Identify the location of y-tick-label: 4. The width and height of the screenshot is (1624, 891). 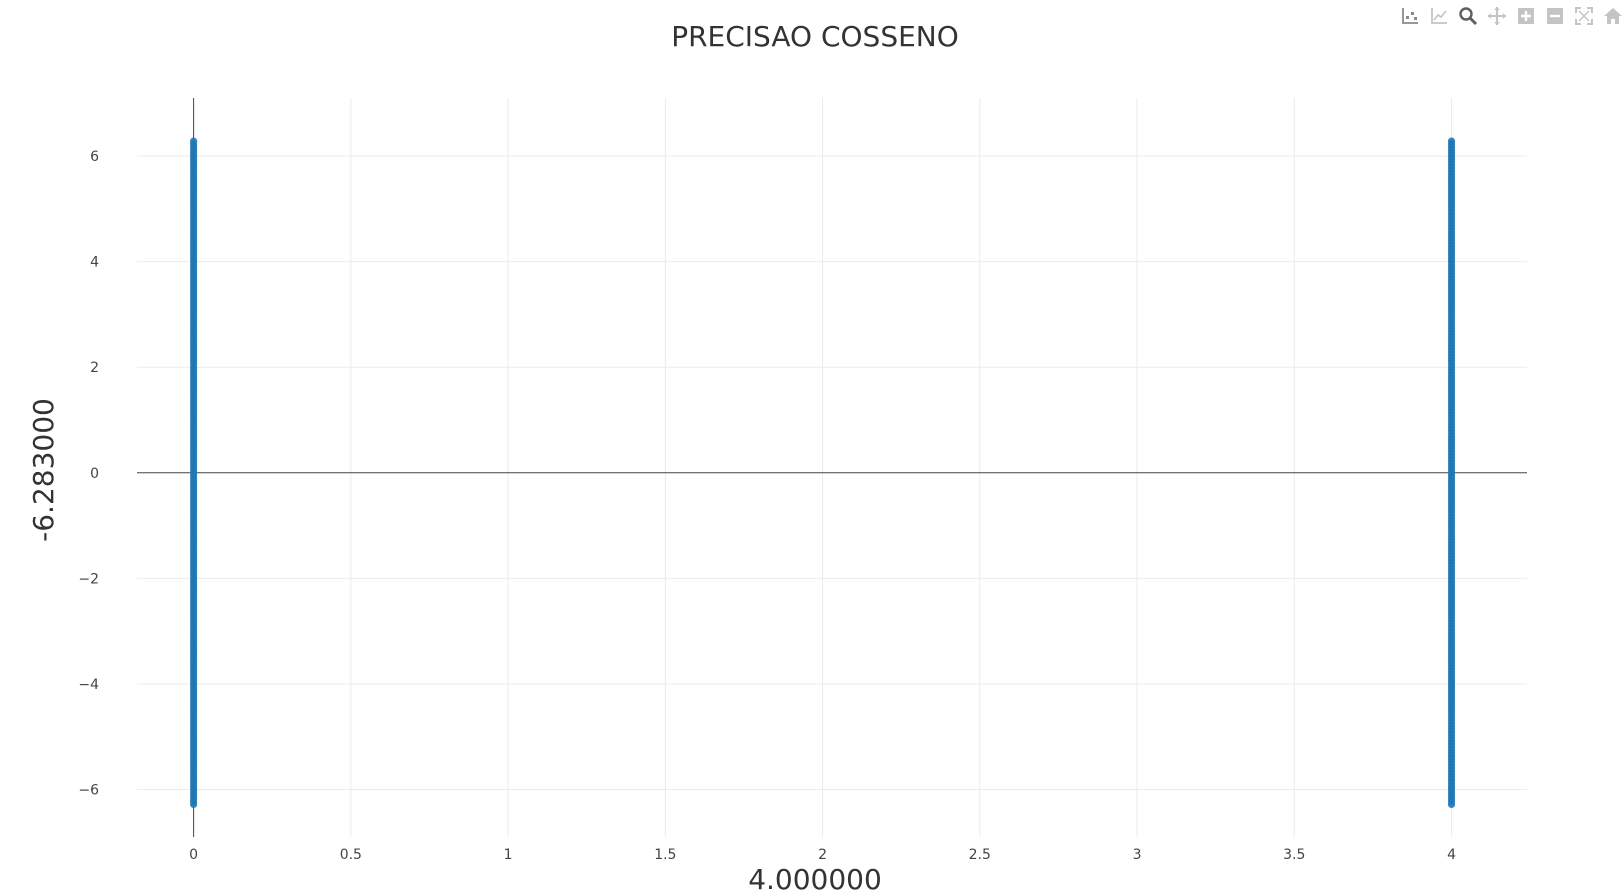
(94, 263).